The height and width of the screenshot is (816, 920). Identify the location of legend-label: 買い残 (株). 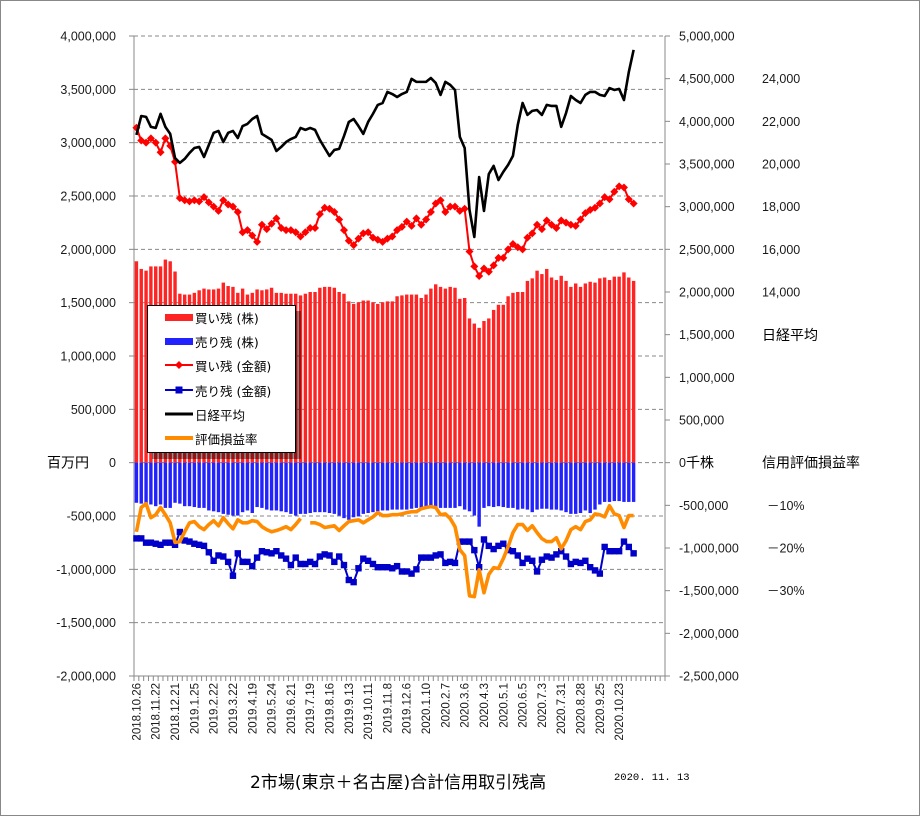
(227, 318).